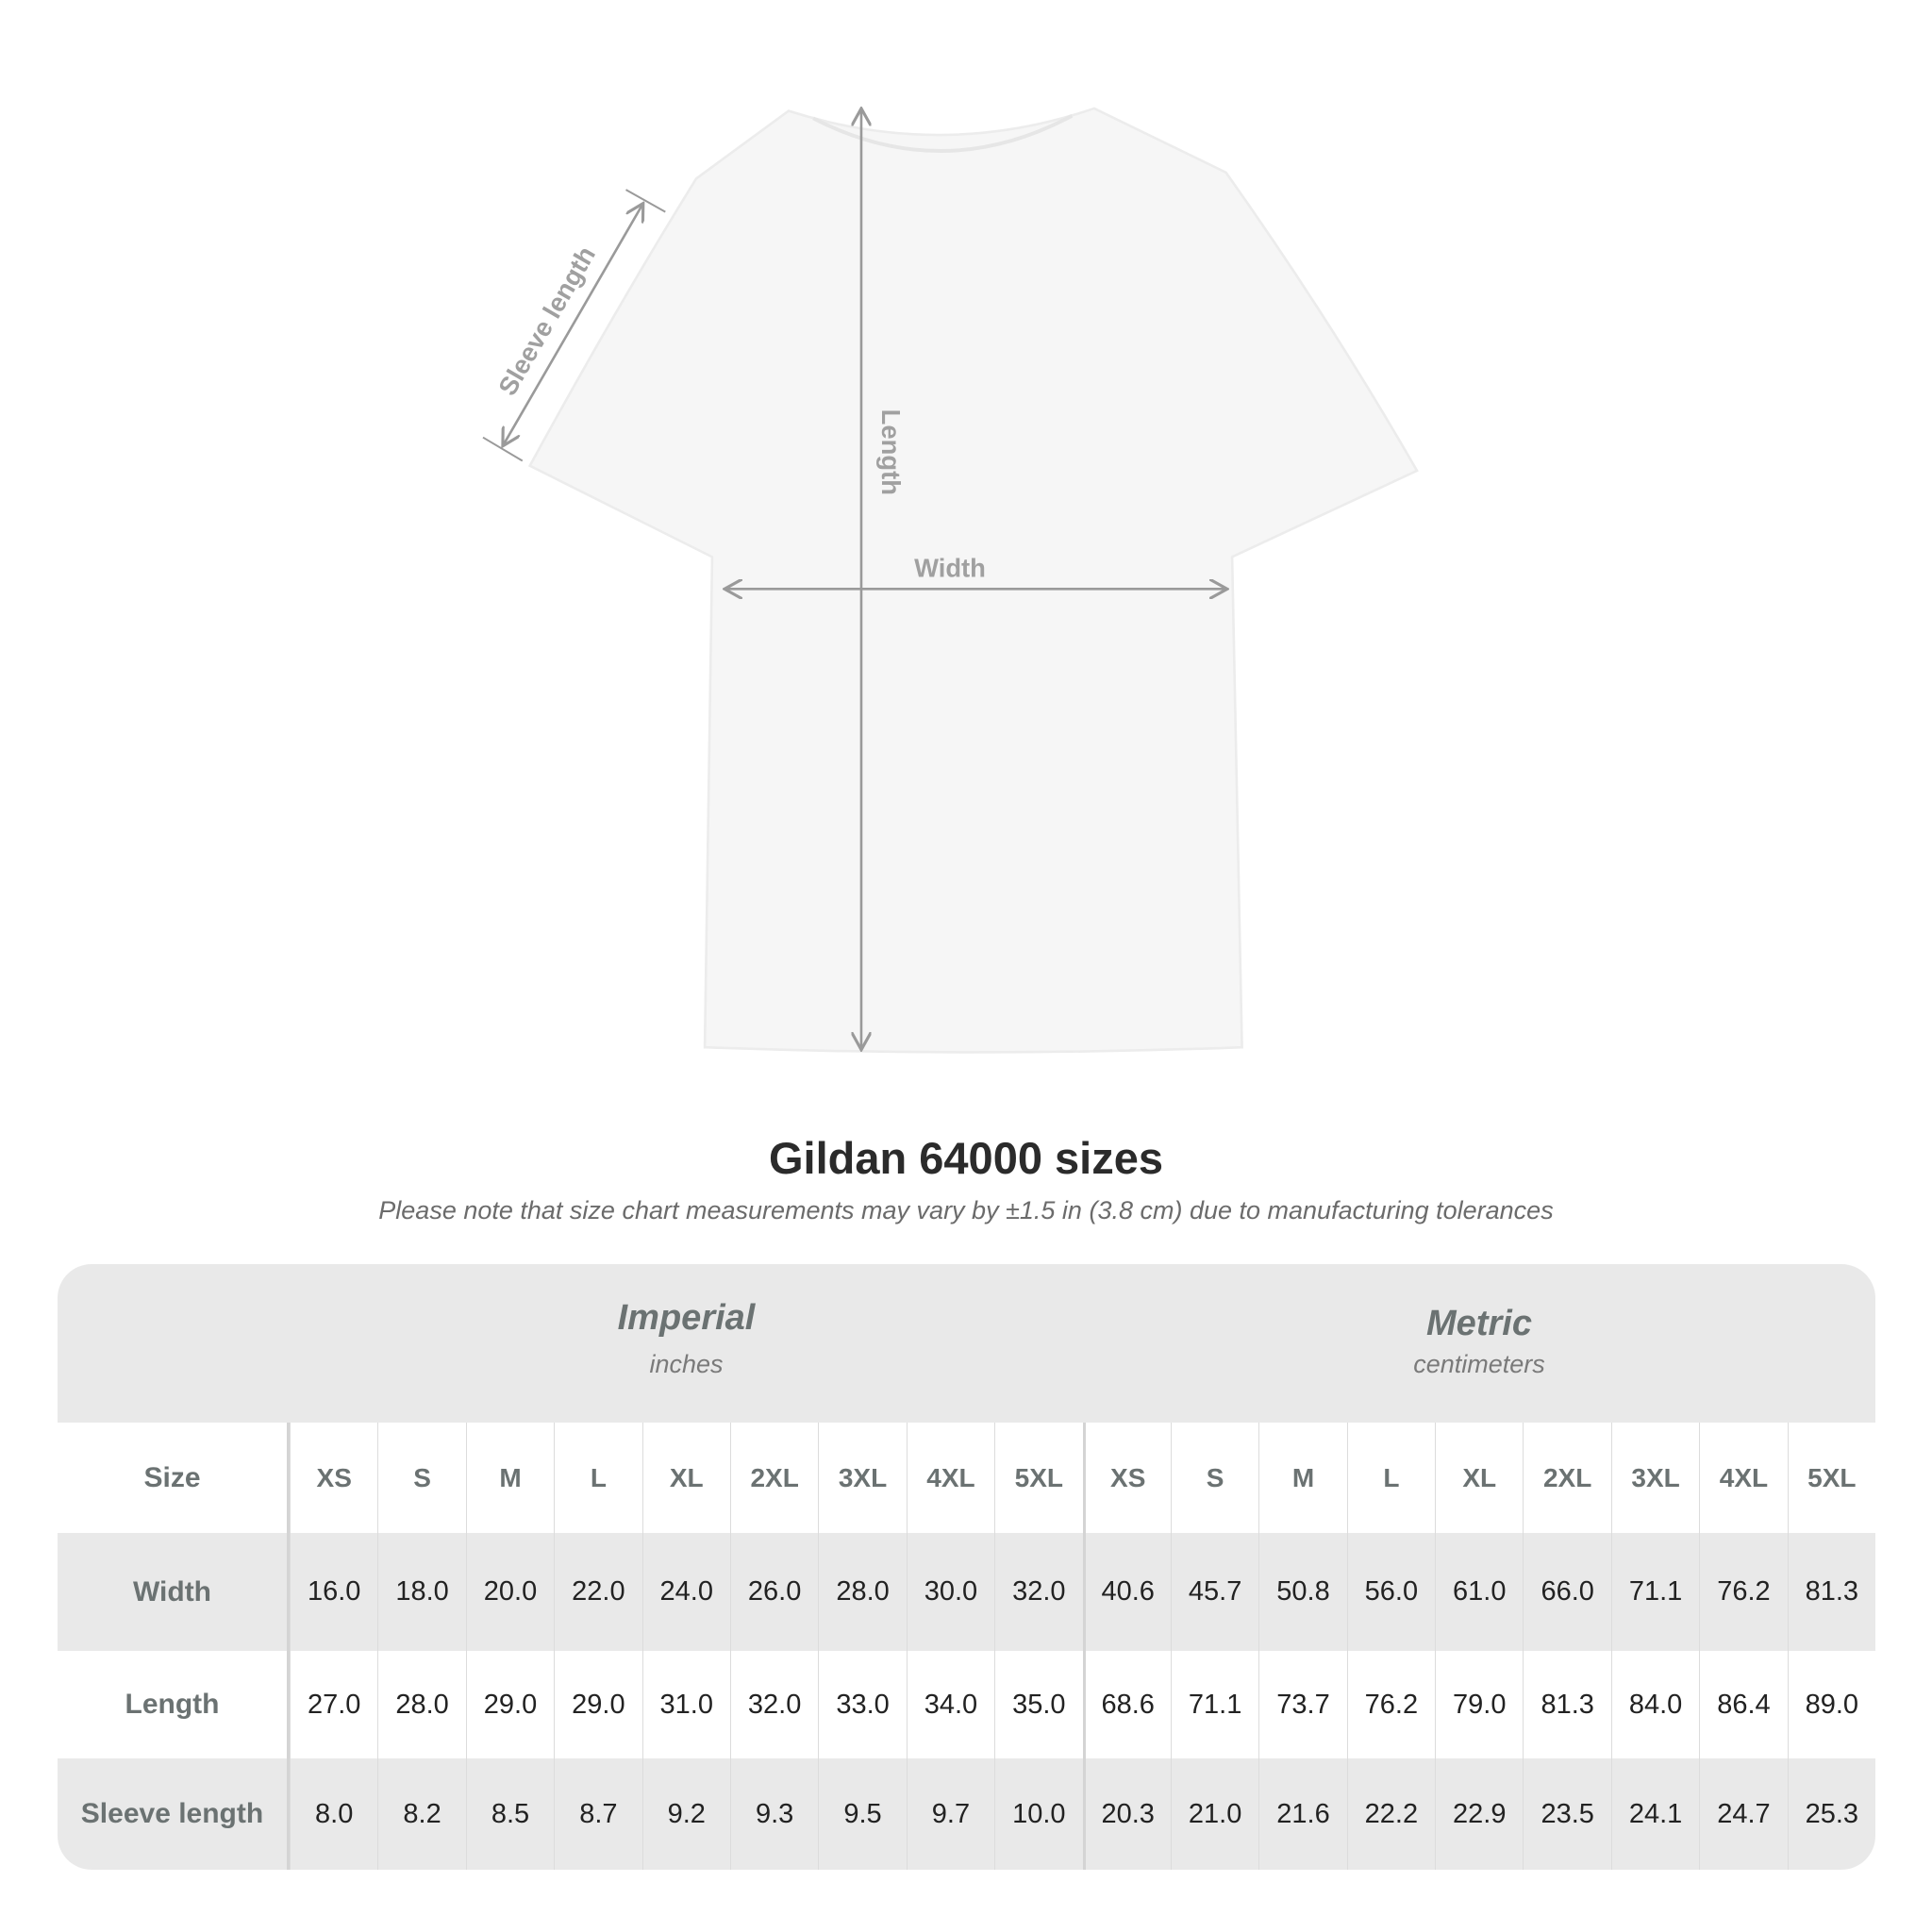 The image size is (1932, 1932). Describe the element at coordinates (943, 133) in the screenshot. I see `tshirt-collar` at that location.